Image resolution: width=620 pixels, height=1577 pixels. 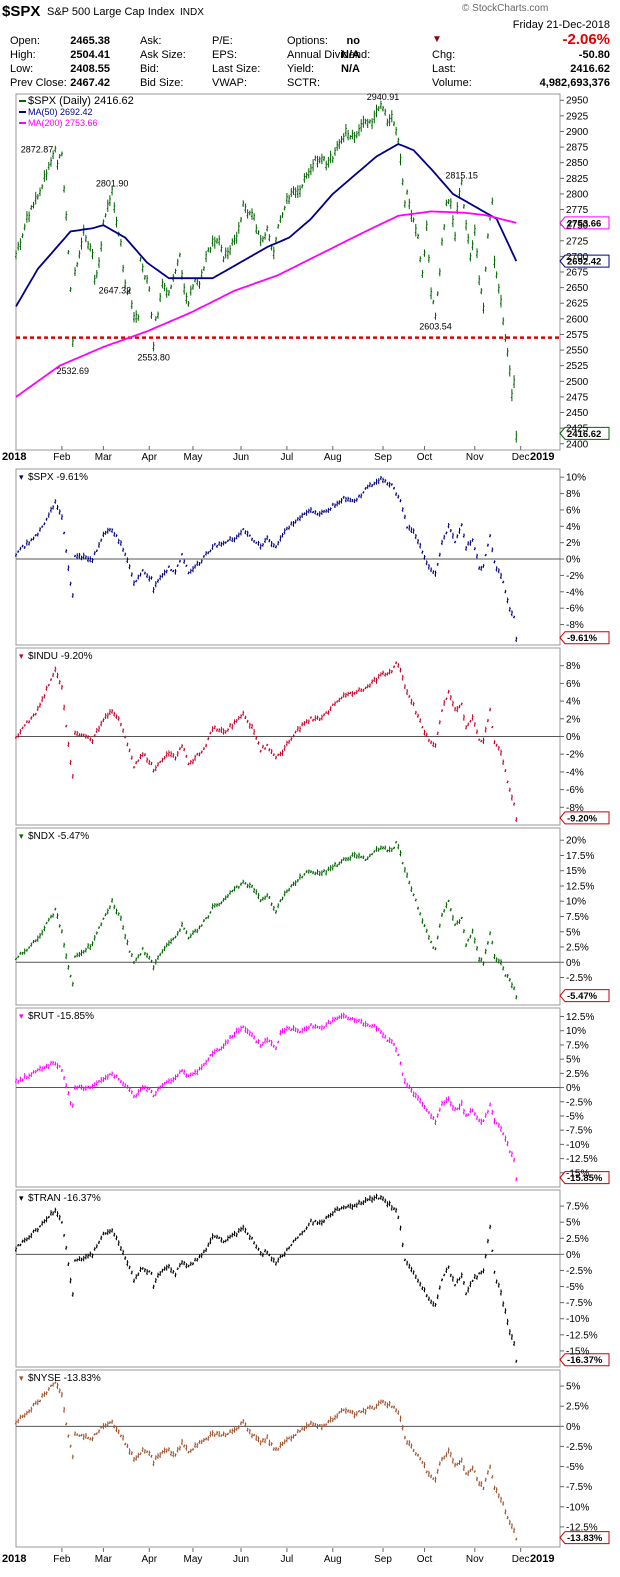 What do you see at coordinates (230, 83) in the screenshot?
I see `quote-field-label: VWAP:` at bounding box center [230, 83].